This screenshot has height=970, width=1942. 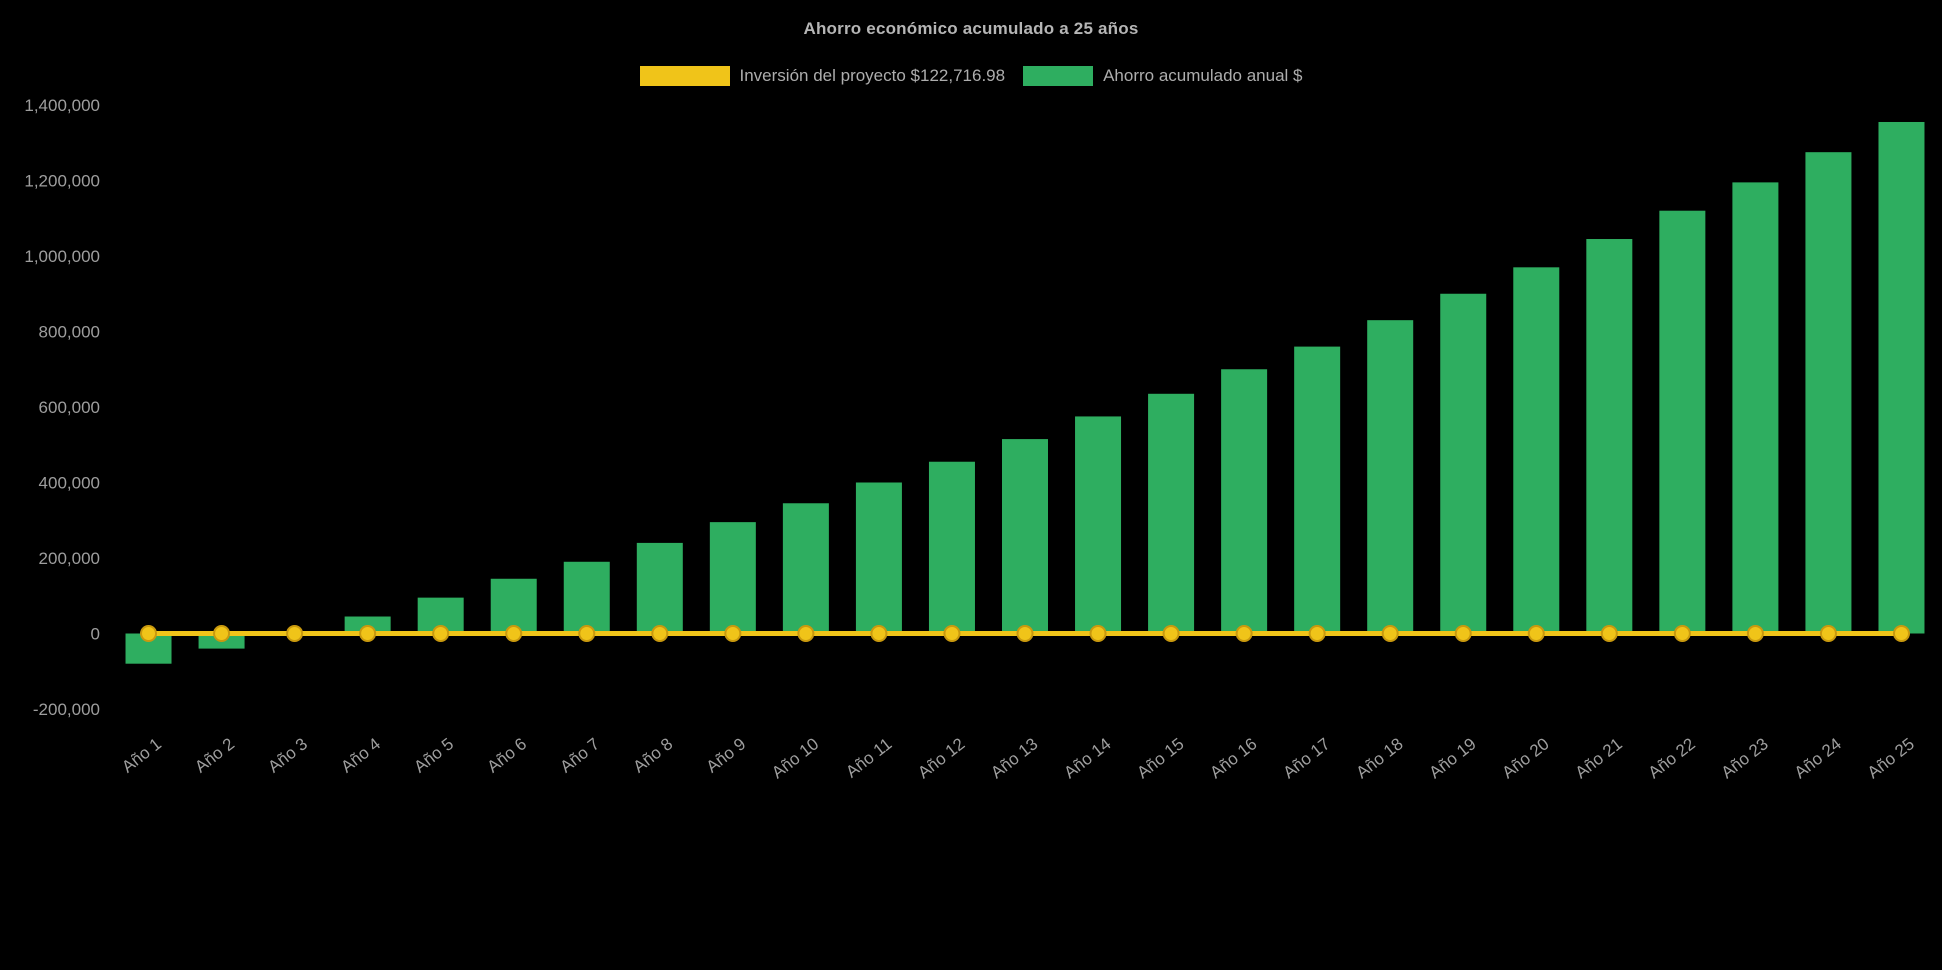 I want to click on y-axis-tick-label: 400,000, so click(x=69, y=483).